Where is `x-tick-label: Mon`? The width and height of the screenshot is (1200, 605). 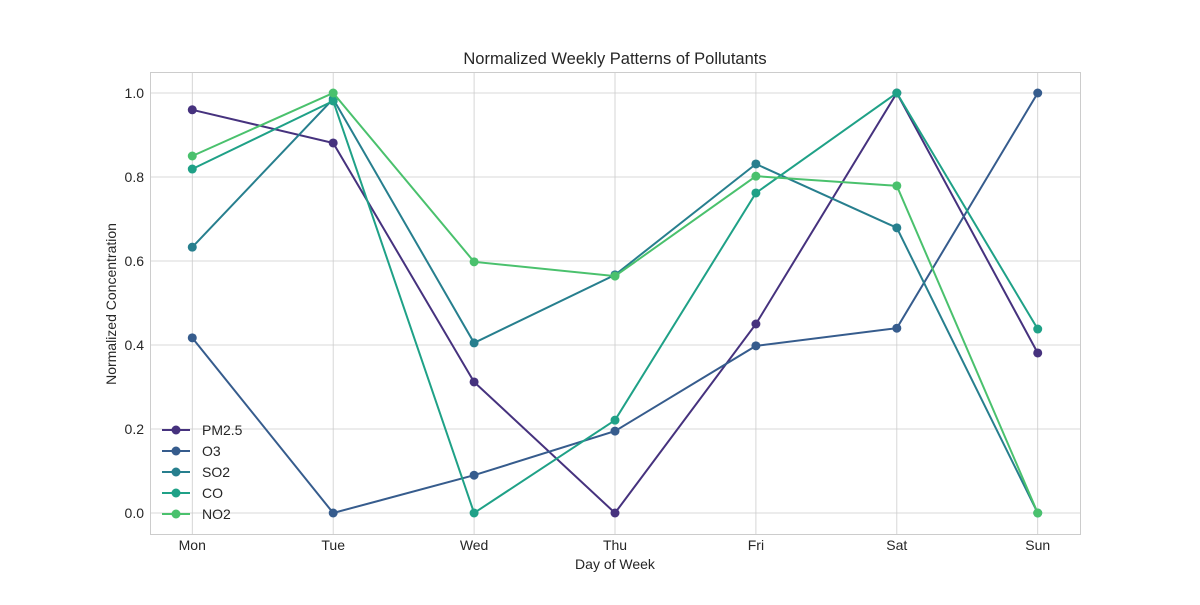
x-tick-label: Mon is located at coordinates (192, 545).